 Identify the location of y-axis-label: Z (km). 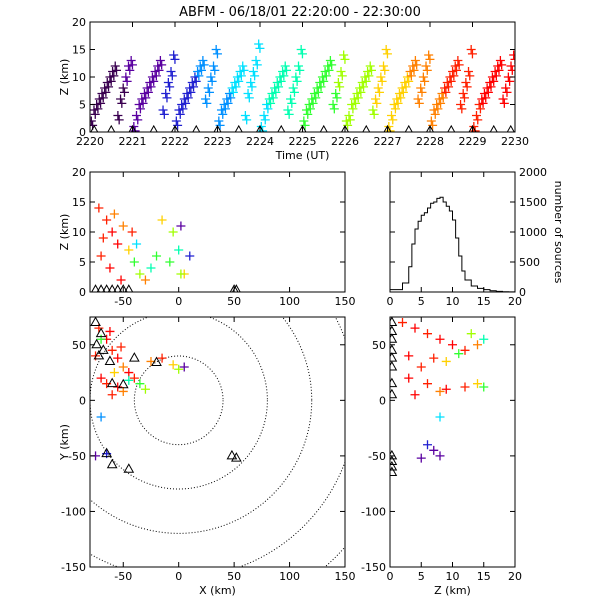
(64, 232).